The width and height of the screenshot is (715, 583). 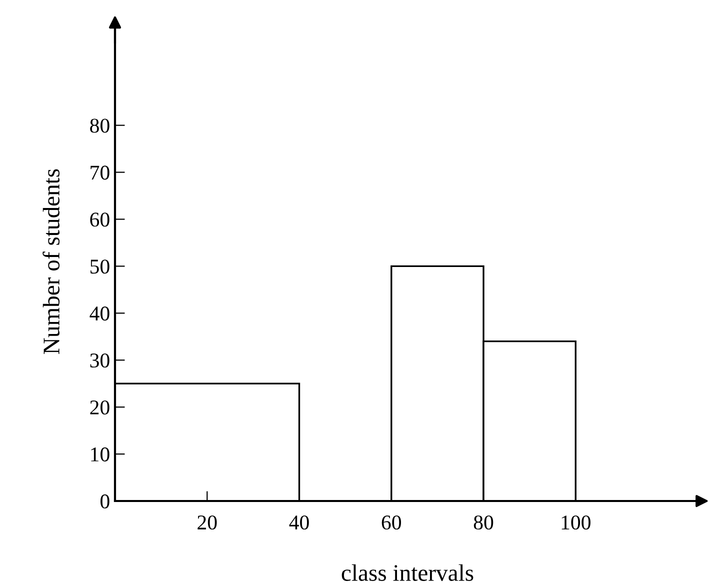 I want to click on x-tick-label: 40, so click(x=299, y=522).